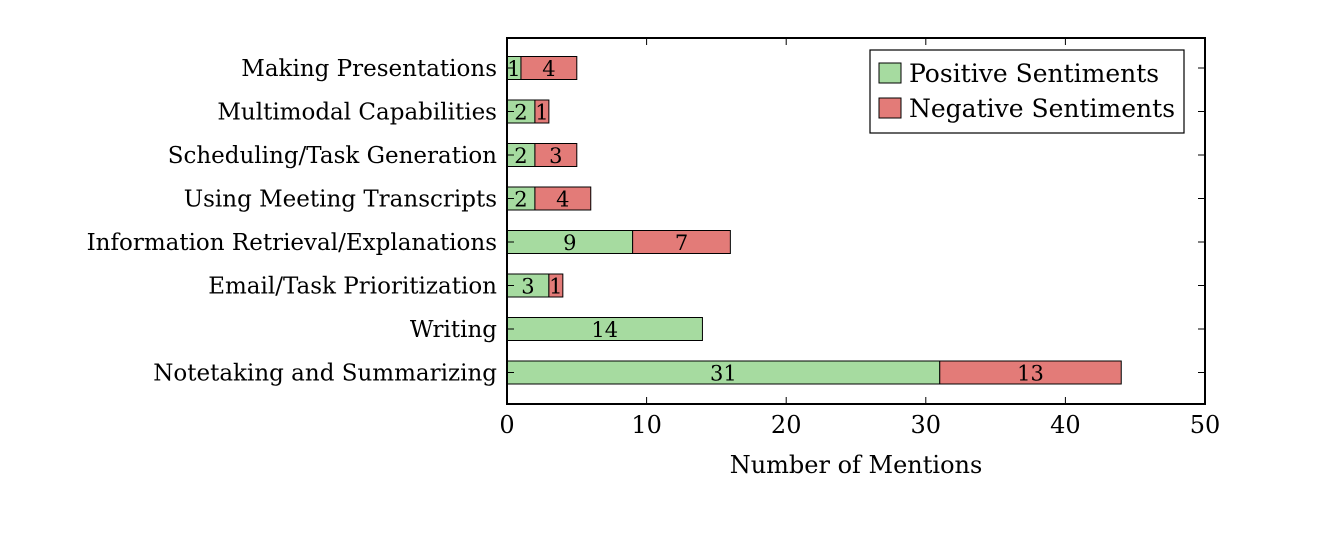 The height and width of the screenshot is (544, 1344). Describe the element at coordinates (1205, 425) in the screenshot. I see `x-tick-label: 50` at that location.